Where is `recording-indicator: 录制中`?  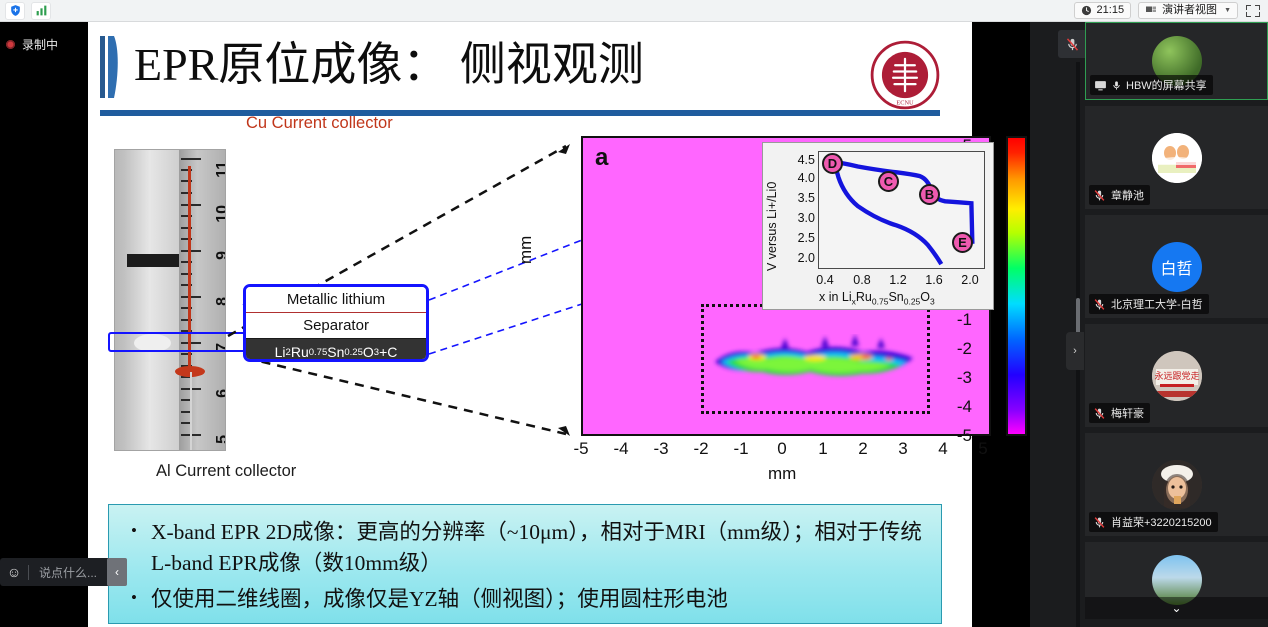 recording-indicator: 录制中 is located at coordinates (32, 44).